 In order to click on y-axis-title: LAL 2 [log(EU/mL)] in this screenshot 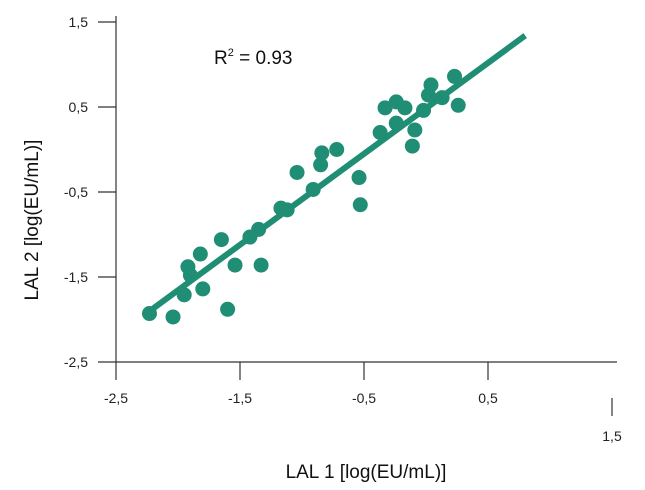, I will do `click(32, 220)`.